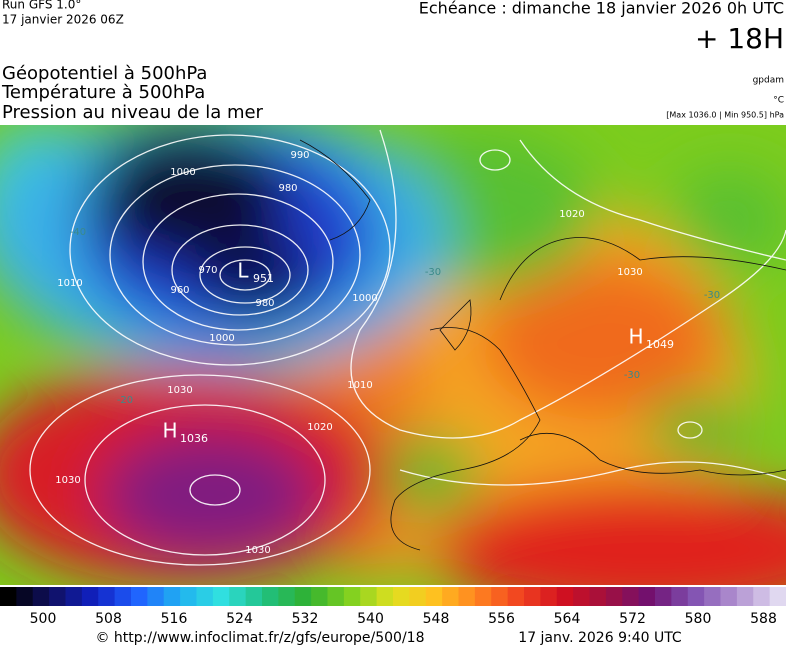 Image resolution: width=786 pixels, height=648 pixels. What do you see at coordinates (299, 155) in the screenshot?
I see `isobar-label: 990` at bounding box center [299, 155].